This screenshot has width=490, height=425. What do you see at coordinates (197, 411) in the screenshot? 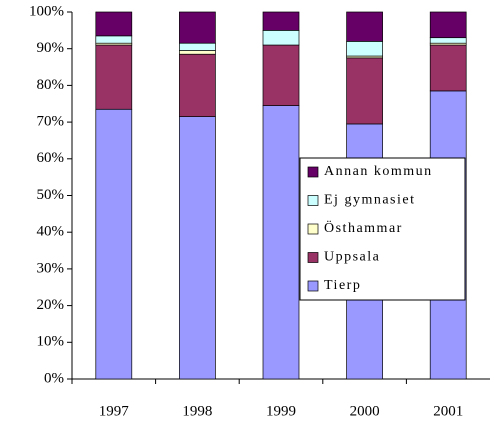
I see `x-tick-label: 1998` at bounding box center [197, 411].